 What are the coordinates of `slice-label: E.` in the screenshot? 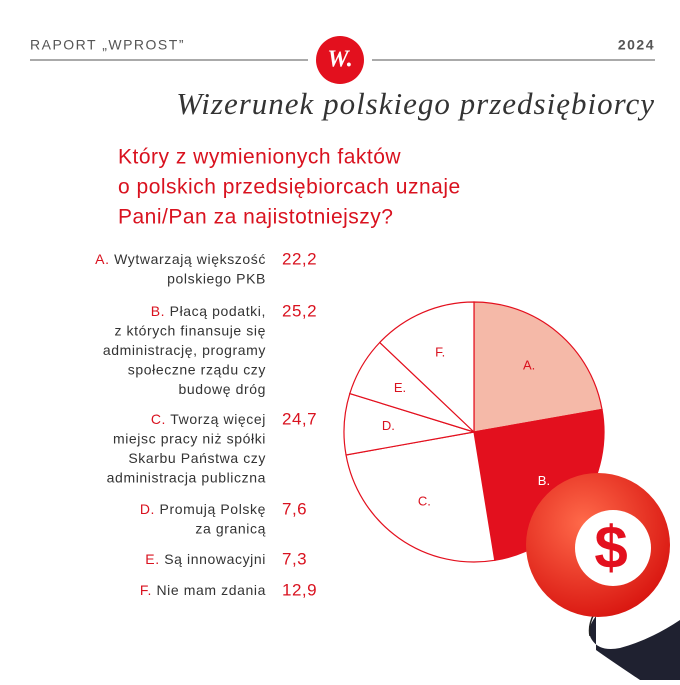 It's located at (400, 387).